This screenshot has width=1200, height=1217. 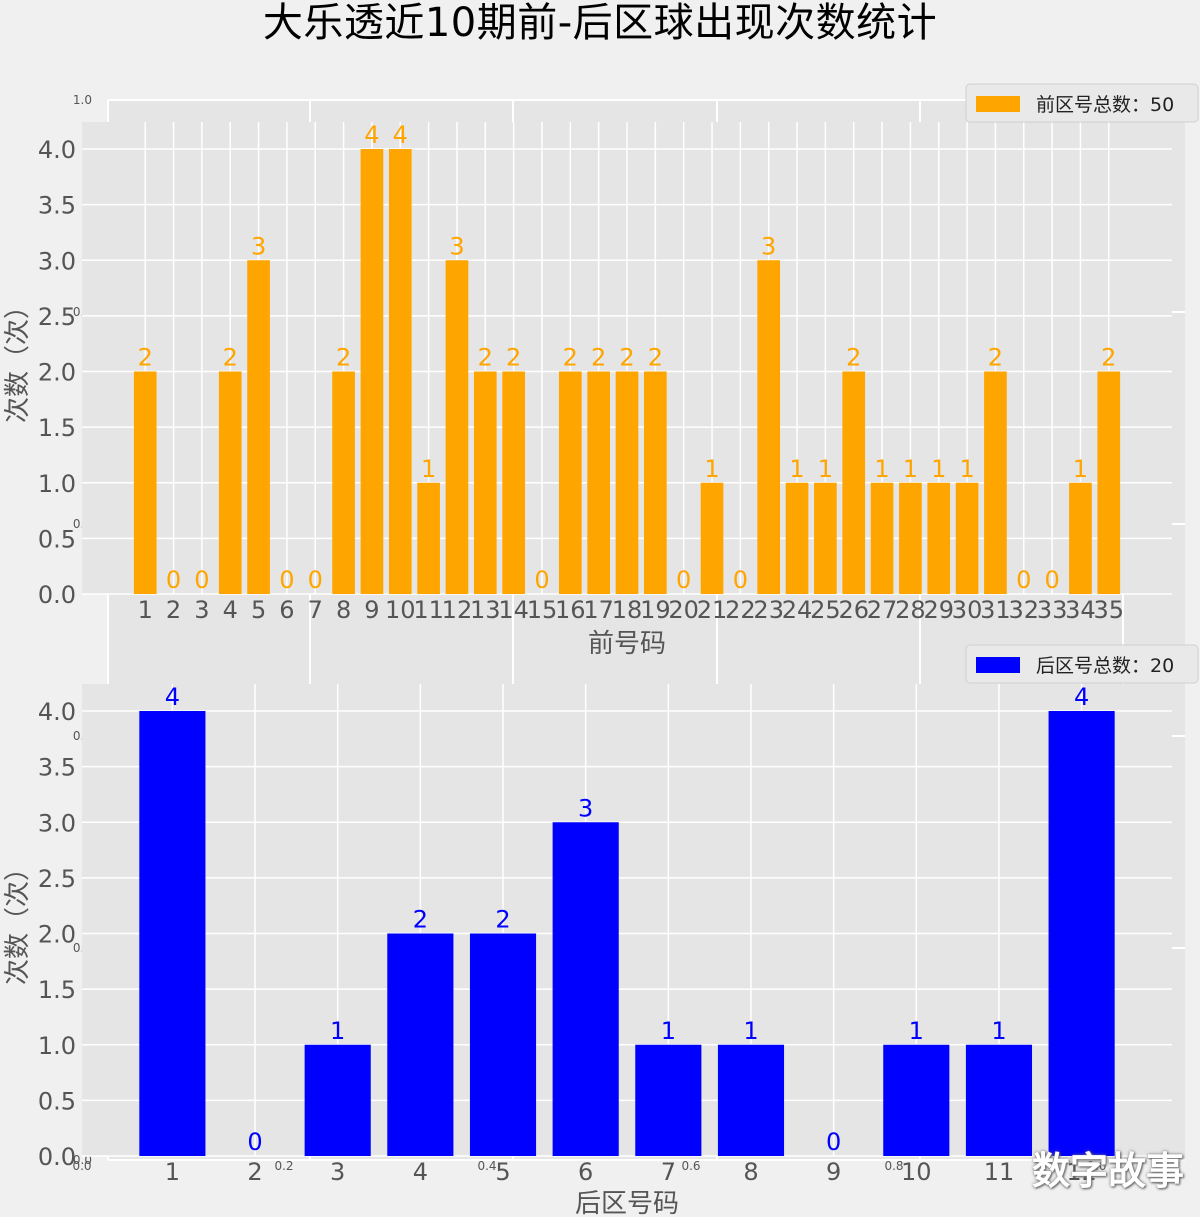 I want to click on front-x-tick-label: 8, so click(x=343, y=610).